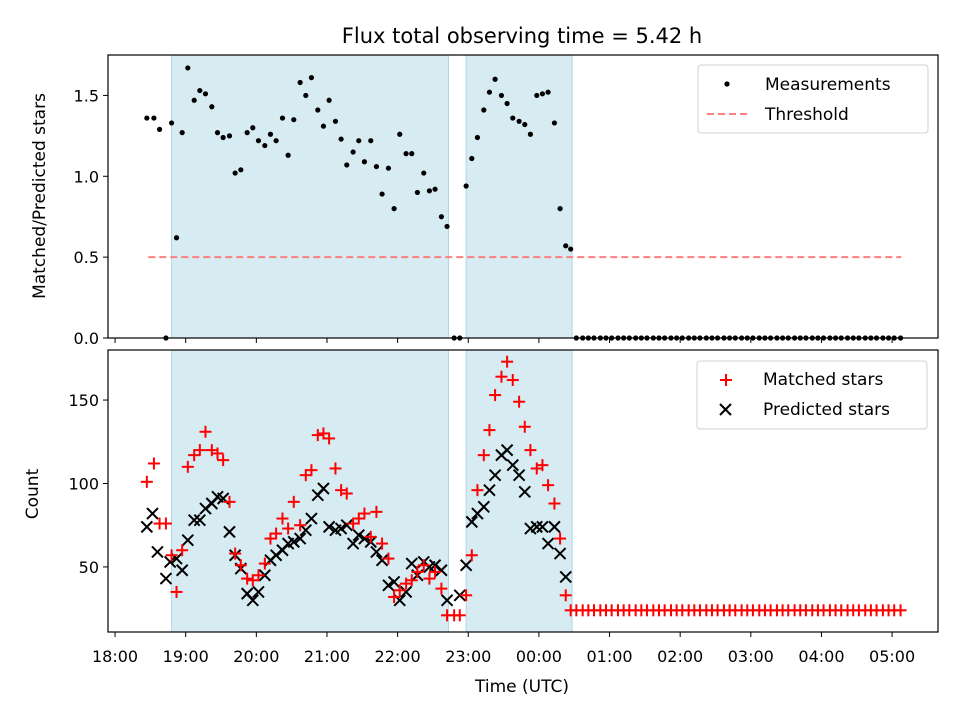 The image size is (960, 720). Describe the element at coordinates (609, 656) in the screenshot. I see `x-tick-label: 01:00` at that location.